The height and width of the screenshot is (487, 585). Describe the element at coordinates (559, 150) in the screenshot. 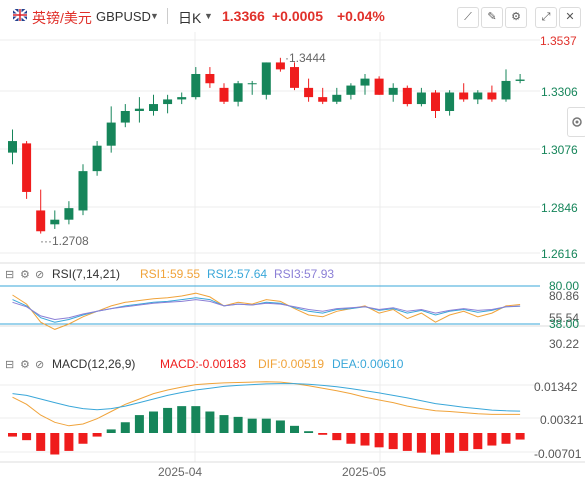

I see `price-axis-label: 1.3076` at that location.